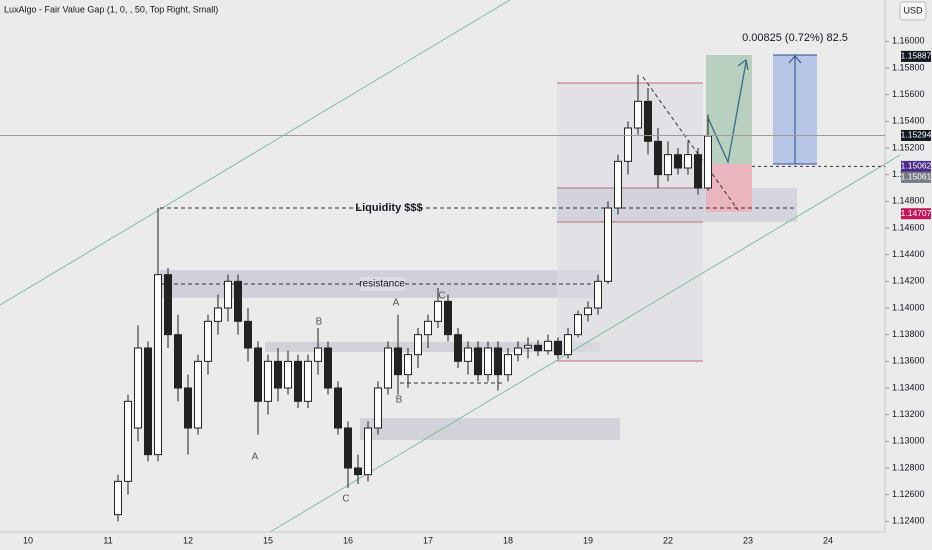 The image size is (932, 550). Describe the element at coordinates (428, 540) in the screenshot. I see `x-tick-label: 17` at that location.